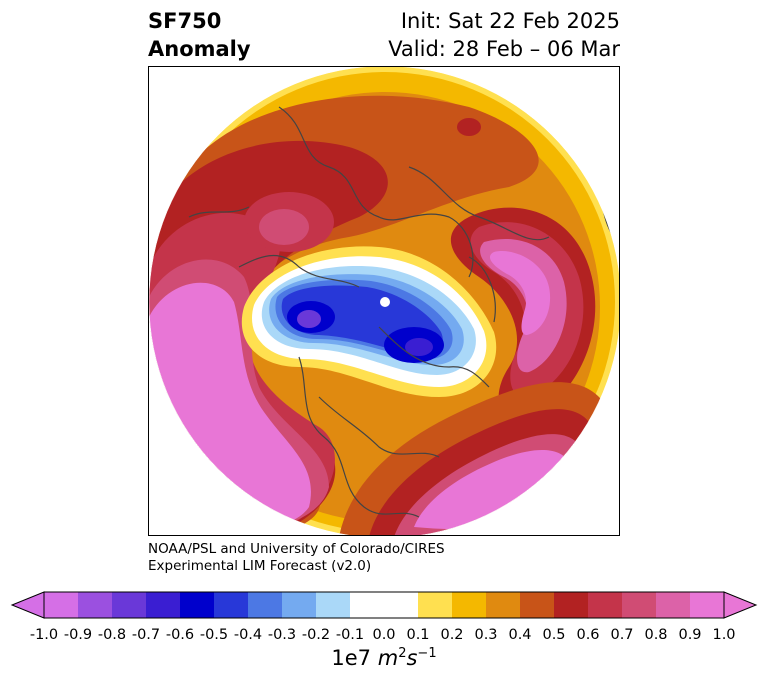 This screenshot has width=768, height=688. What do you see at coordinates (412, 658) in the screenshot?
I see `units-s: s` at bounding box center [412, 658].